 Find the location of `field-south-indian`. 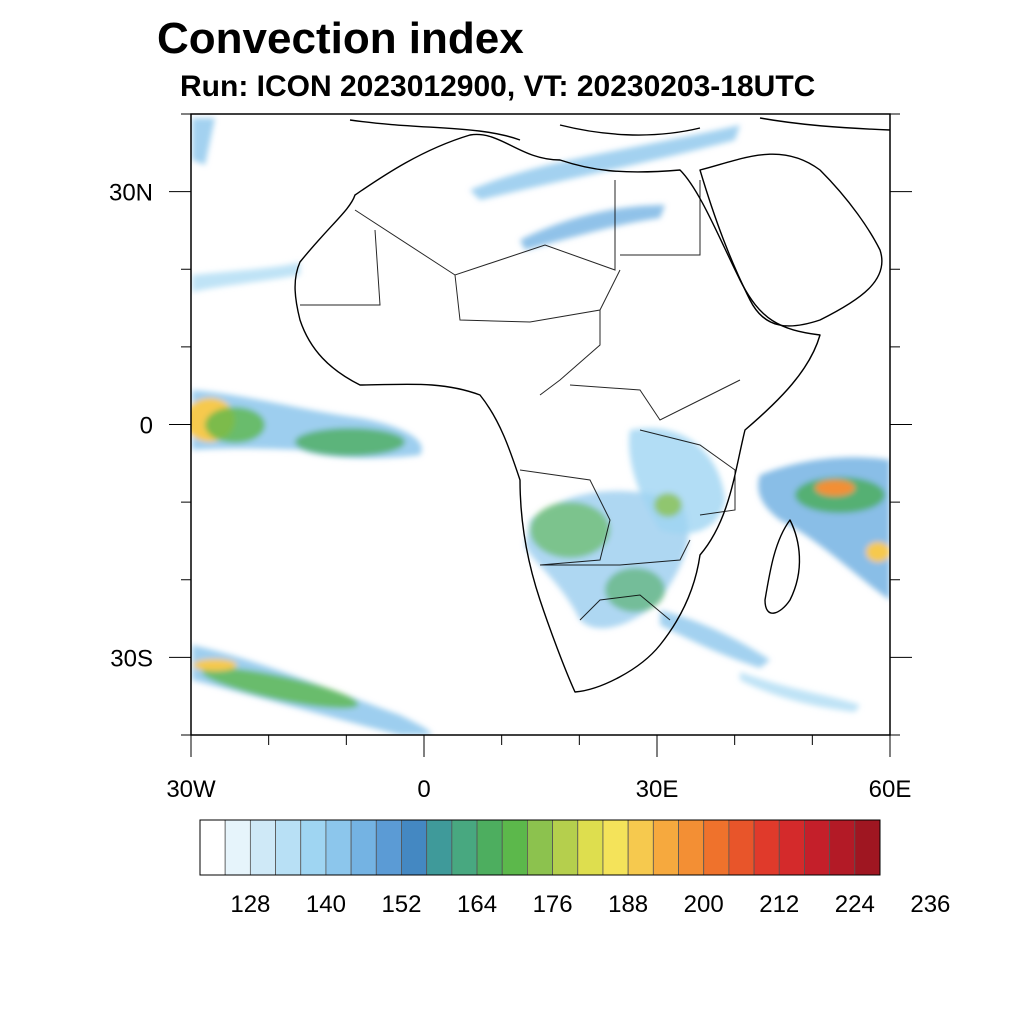

field-south-indian is located at coordinates (715, 639).